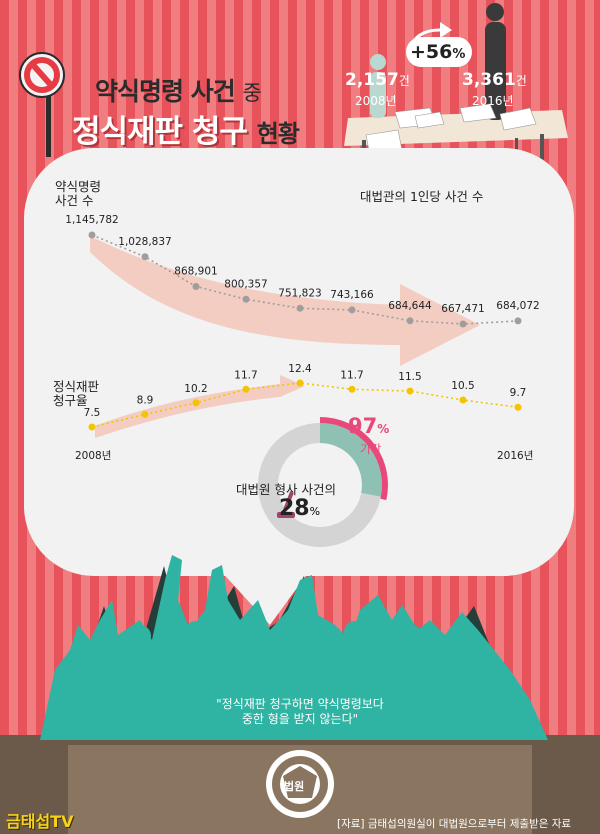  Describe the element at coordinates (300, 508) in the screenshot. I see `share-pct: 28%` at that location.